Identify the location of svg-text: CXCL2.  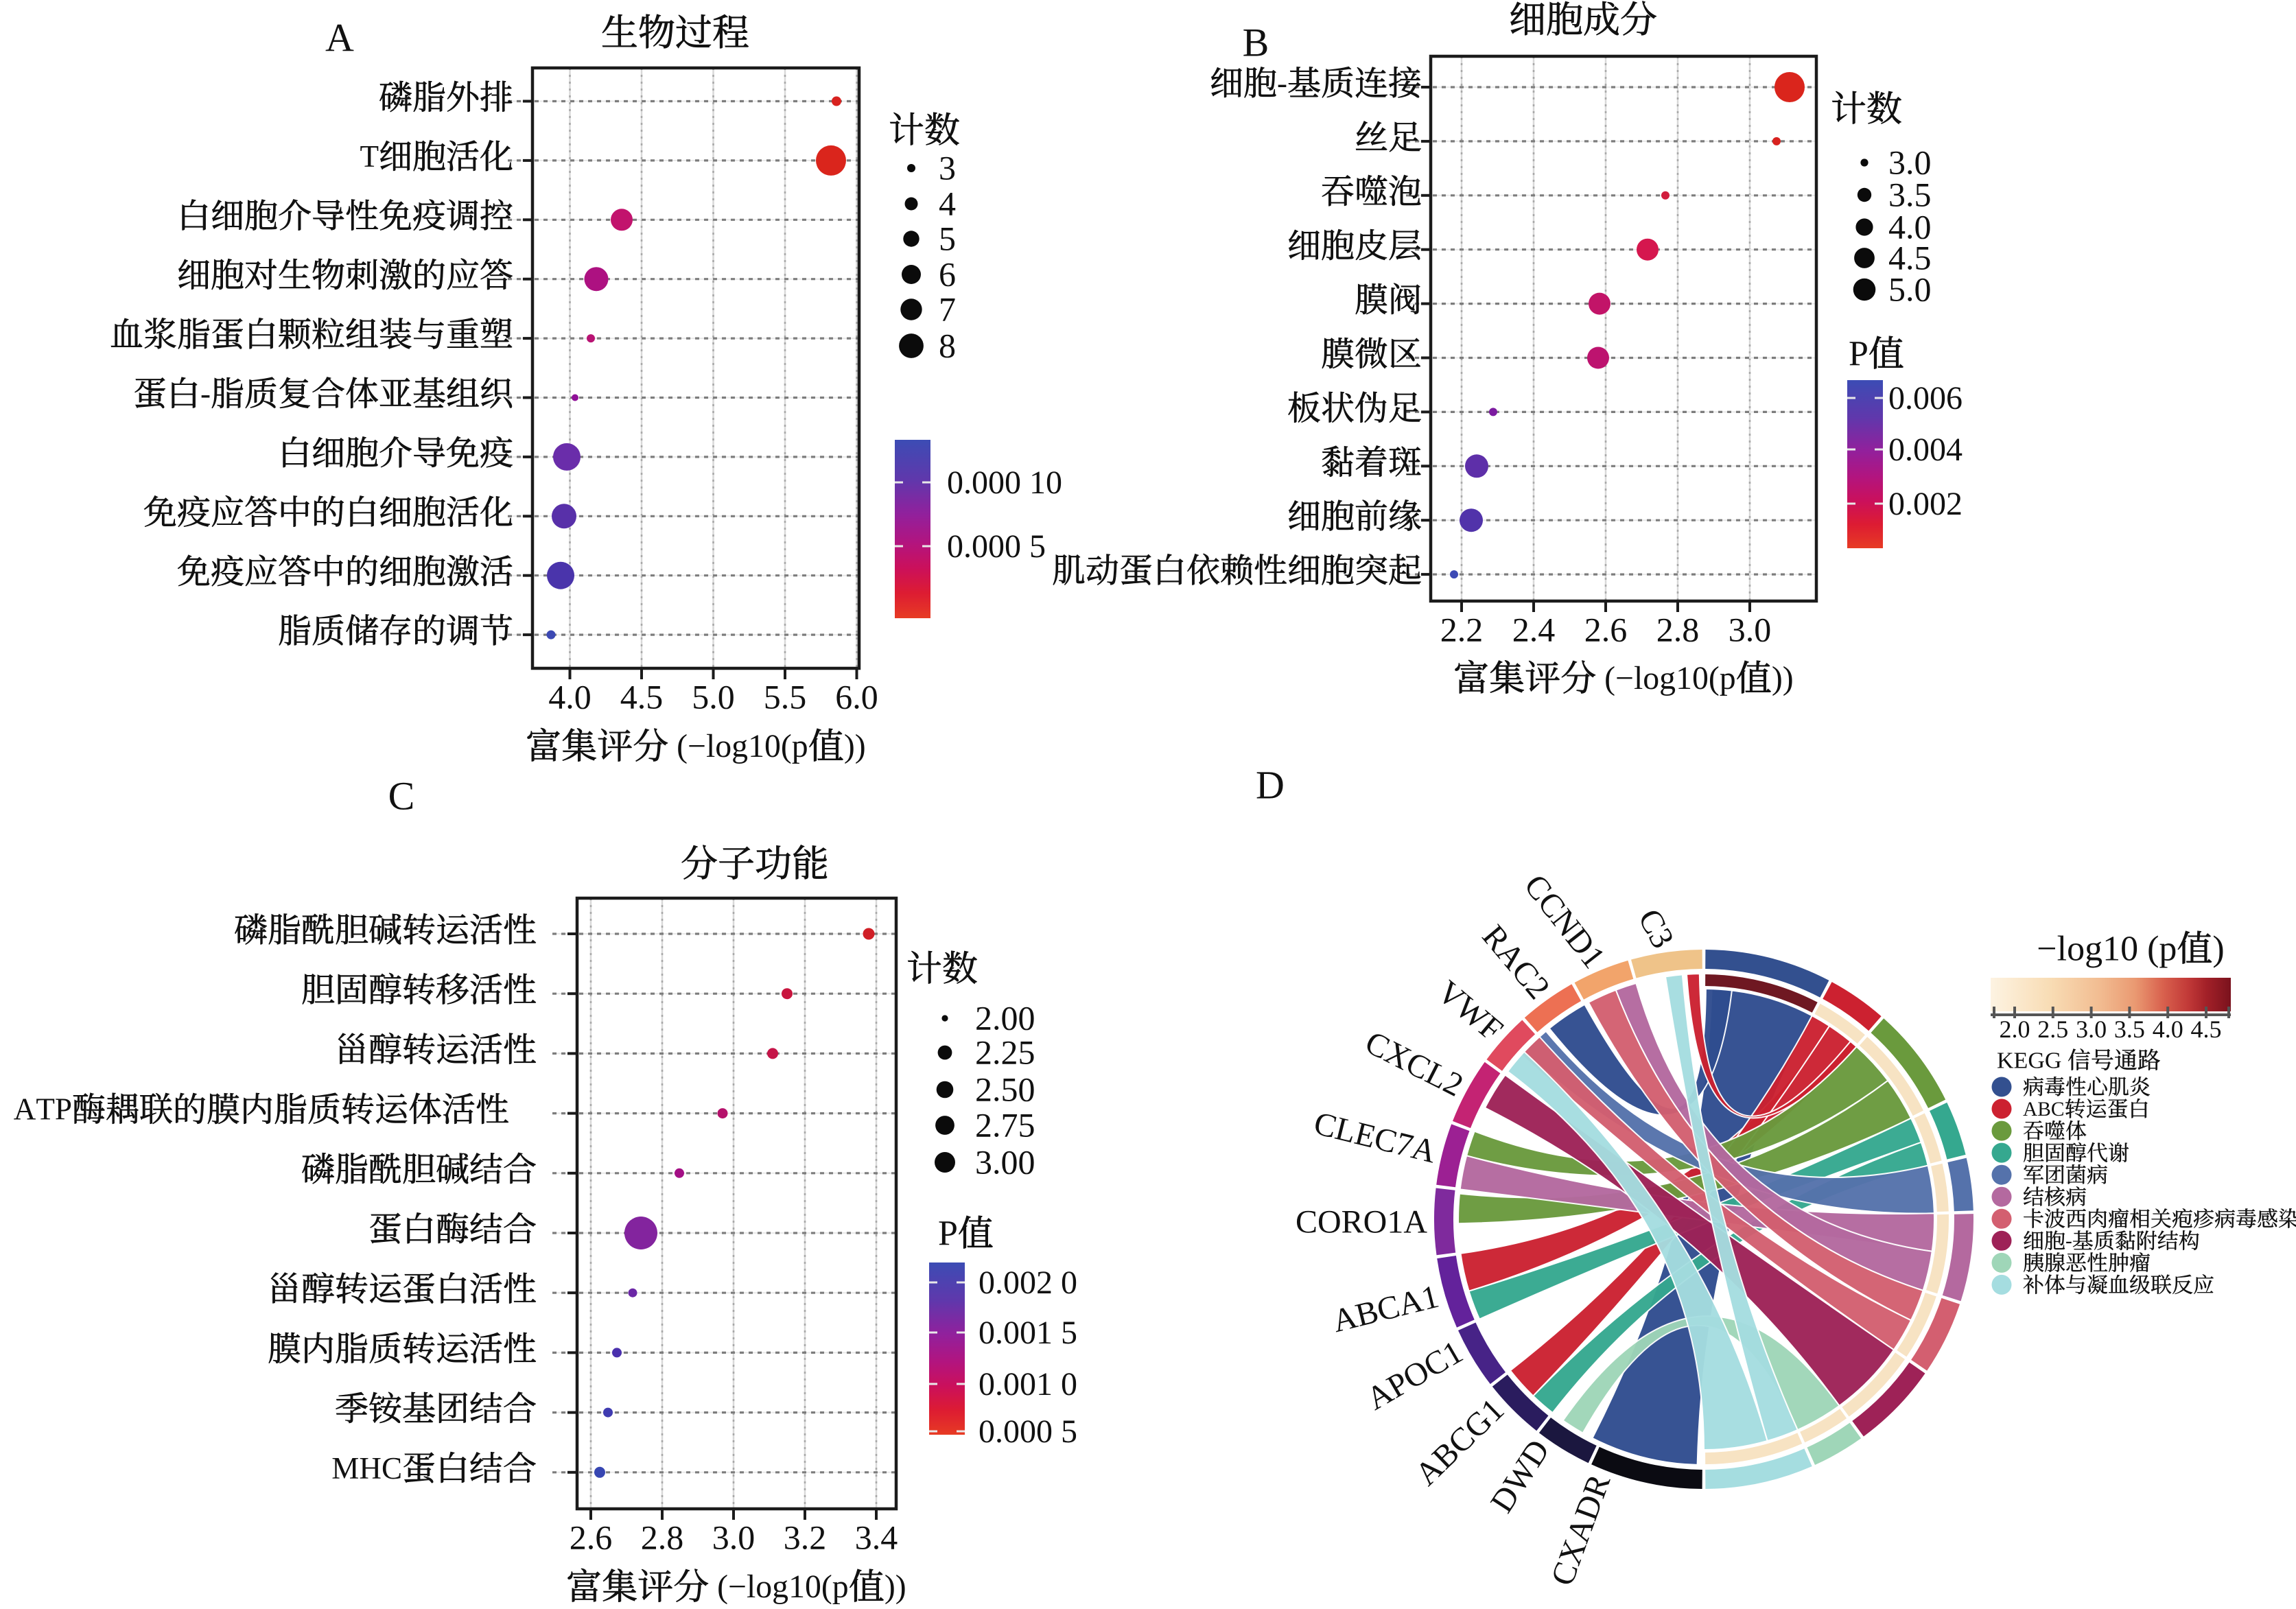
(1414, 1063).